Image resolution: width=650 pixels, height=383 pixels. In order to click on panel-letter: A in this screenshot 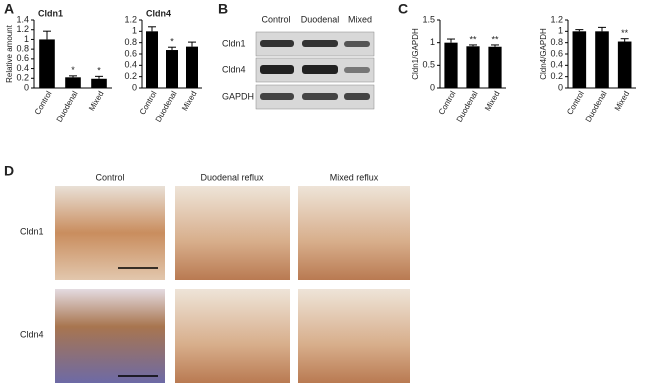, I will do `click(9, 9)`.